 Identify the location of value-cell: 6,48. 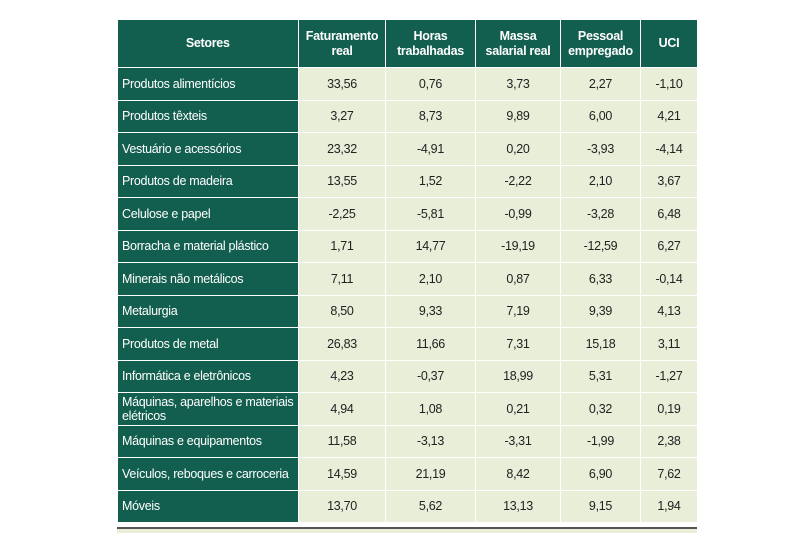
(668, 214).